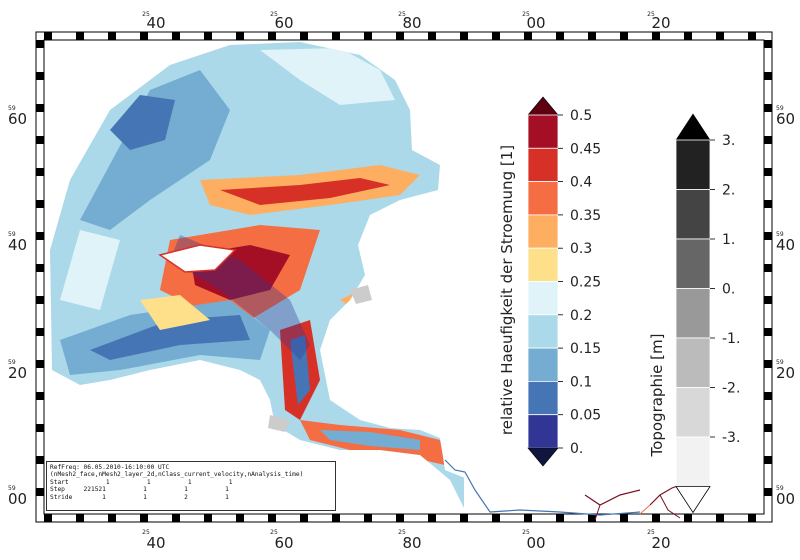 This screenshot has height=560, width=800. I want to click on topography-legend: Topographie [m] 3. 2. 1. 0. -1. -2. -3., so click(694, 313).